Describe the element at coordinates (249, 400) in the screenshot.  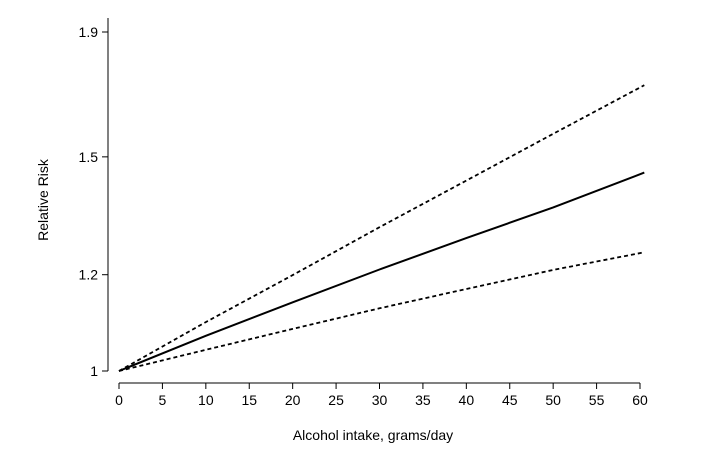
I see `x-tick-label: 15` at that location.